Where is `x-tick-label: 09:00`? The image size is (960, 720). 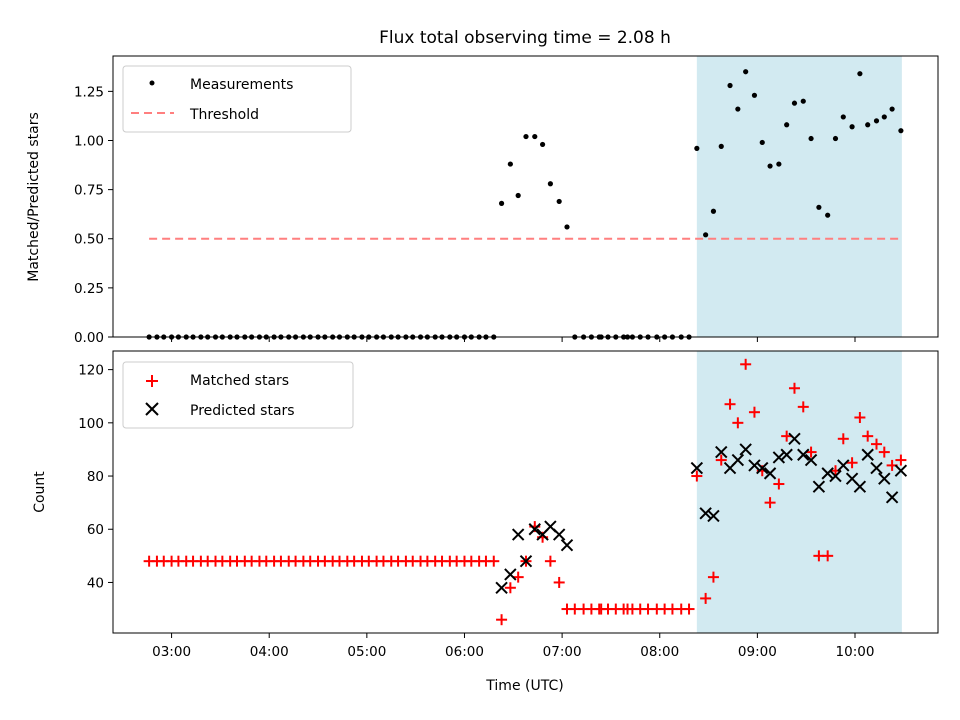
x-tick-label: 09:00 is located at coordinates (757, 652).